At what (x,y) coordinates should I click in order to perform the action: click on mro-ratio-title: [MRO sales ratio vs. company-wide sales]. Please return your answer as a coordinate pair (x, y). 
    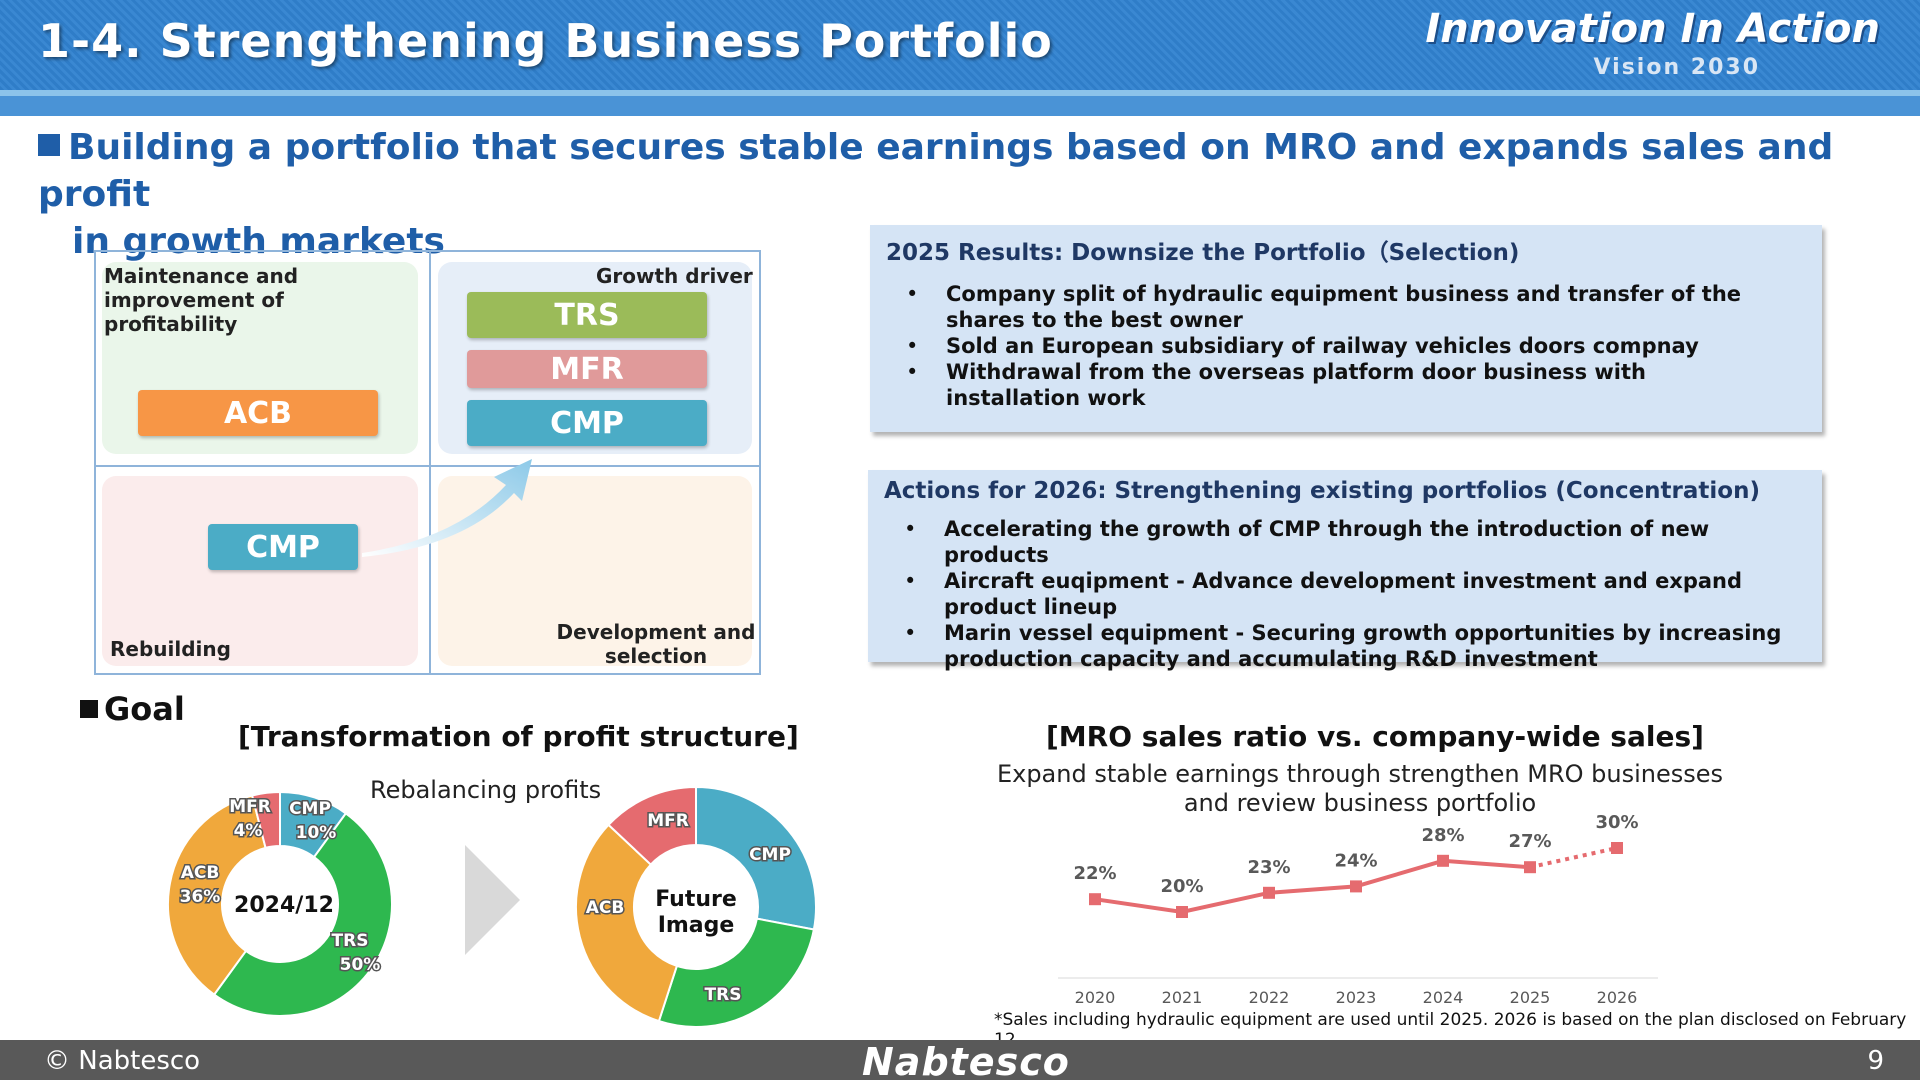
    Looking at the image, I should click on (1375, 736).